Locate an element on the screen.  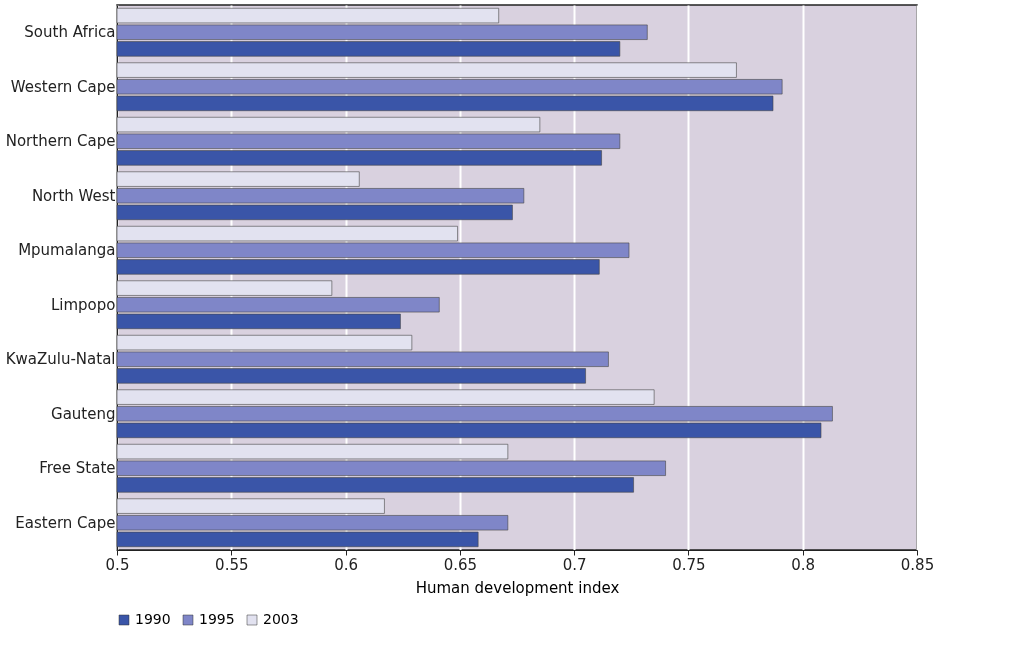
x-tick-label: 0.55 is located at coordinates (232, 564).